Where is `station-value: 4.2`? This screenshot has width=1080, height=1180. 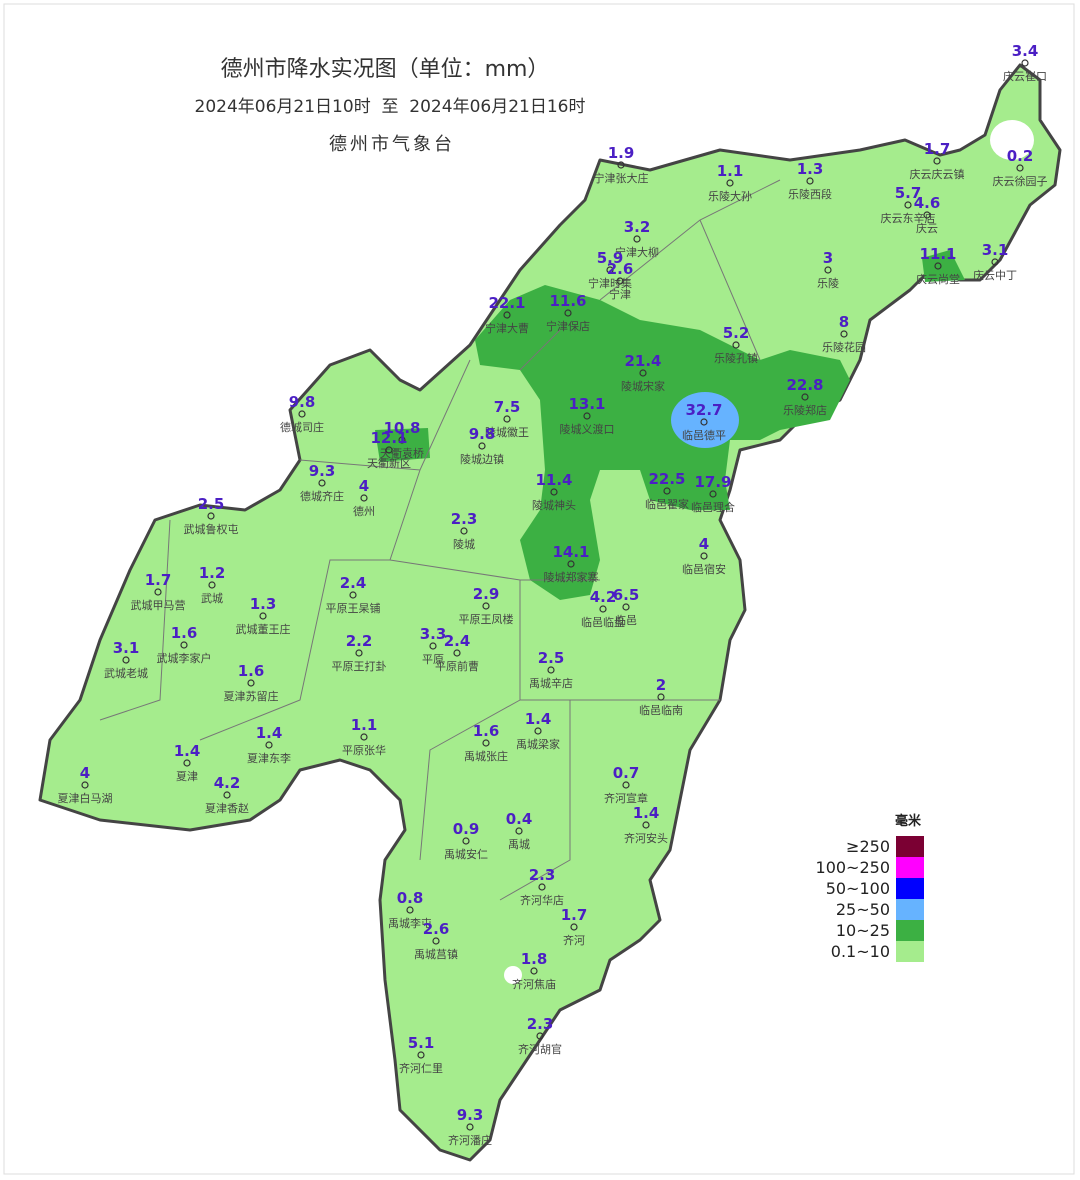
station-value: 4.2 is located at coordinates (227, 783).